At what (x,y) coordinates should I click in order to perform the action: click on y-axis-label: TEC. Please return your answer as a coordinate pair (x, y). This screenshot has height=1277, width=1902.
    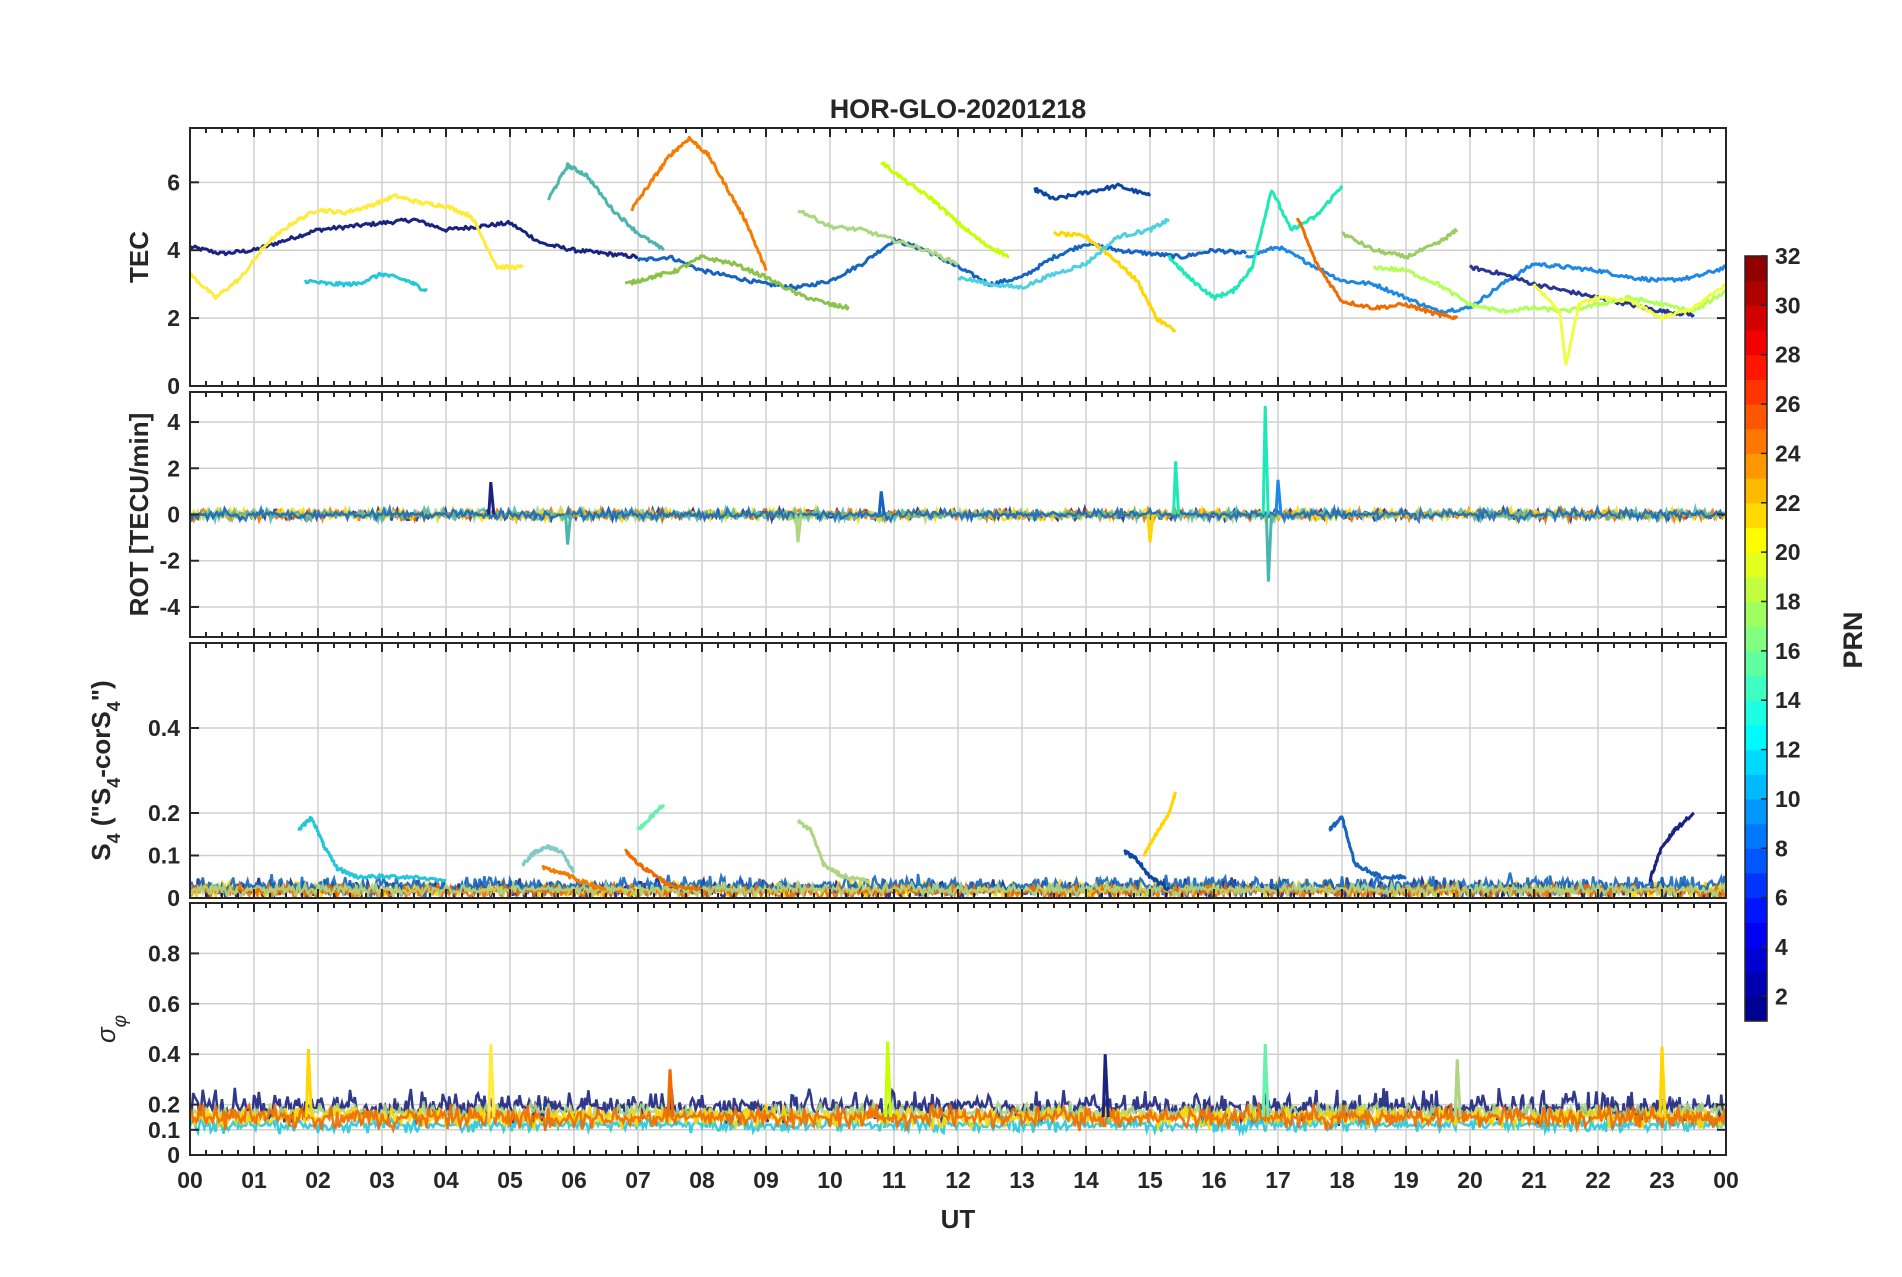
    Looking at the image, I should click on (139, 257).